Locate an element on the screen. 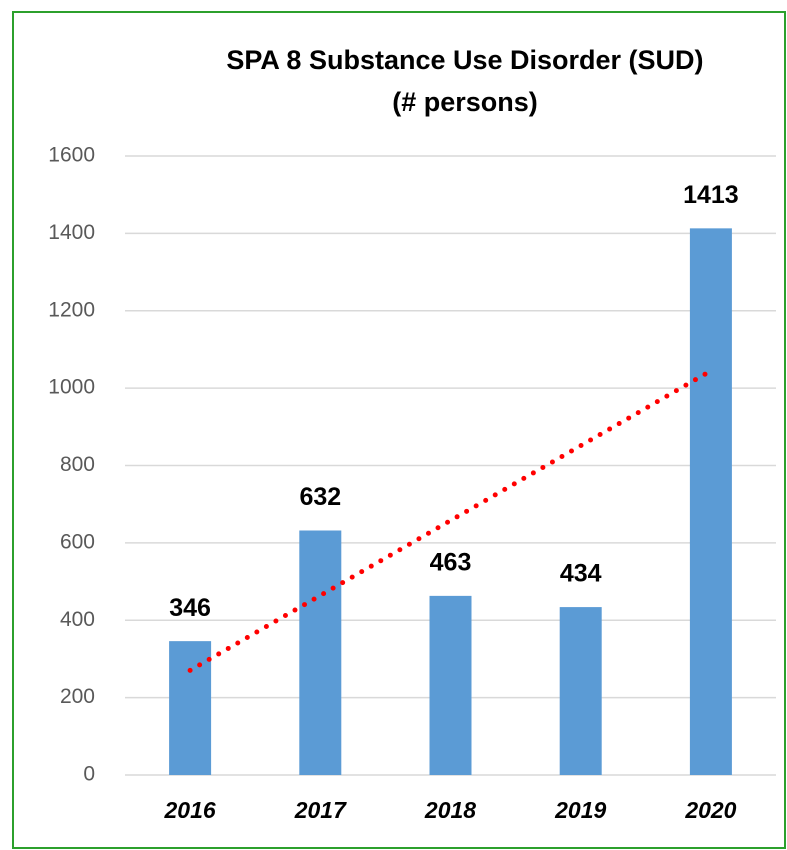 The height and width of the screenshot is (850, 787). data-label: 434 is located at coordinates (581, 574).